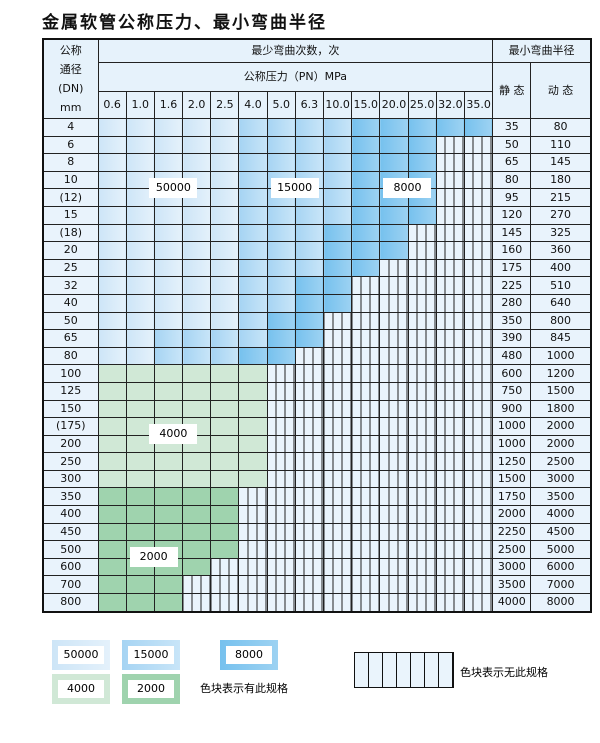 This screenshot has height=743, width=600. What do you see at coordinates (70, 321) in the screenshot?
I see `dn-cell: 50` at bounding box center [70, 321].